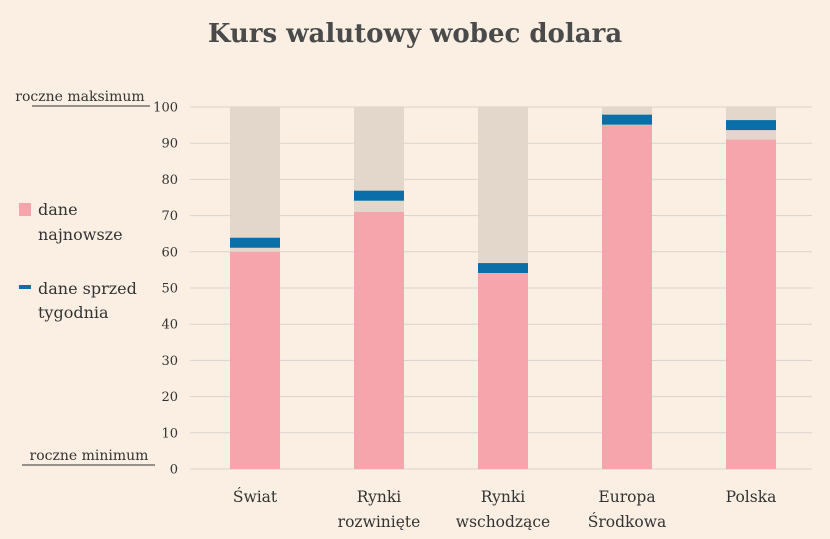 Image resolution: width=830 pixels, height=539 pixels. What do you see at coordinates (503, 522) in the screenshot?
I see `x-tick-label: wschodzące` at bounding box center [503, 522].